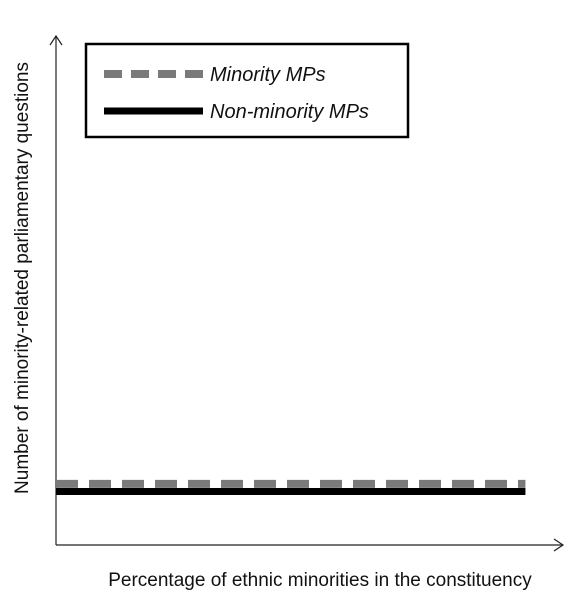 Image resolution: width=586 pixels, height=599 pixels. I want to click on legend-label-non-minority-mps: Non-minority MPs, so click(289, 112).